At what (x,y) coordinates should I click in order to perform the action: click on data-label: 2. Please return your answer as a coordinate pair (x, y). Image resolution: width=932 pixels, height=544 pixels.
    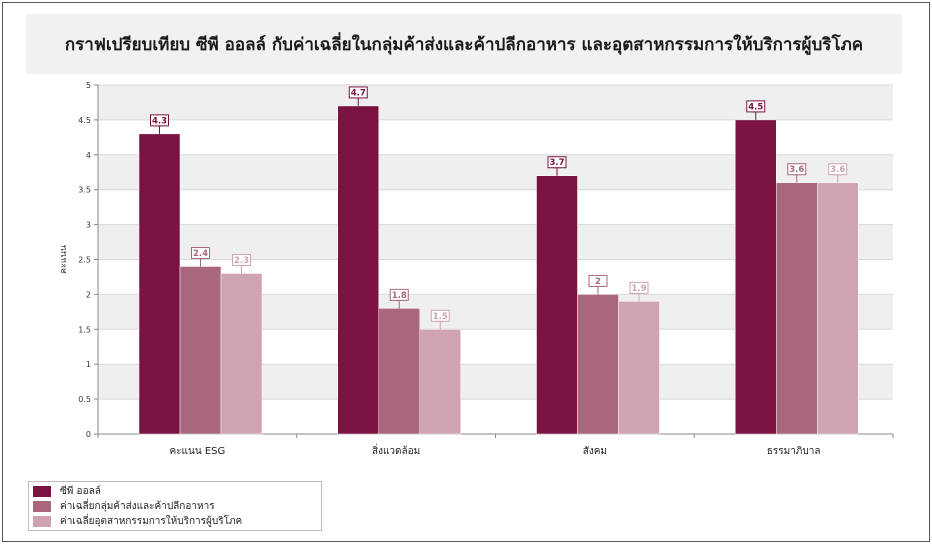
    Looking at the image, I should click on (598, 282).